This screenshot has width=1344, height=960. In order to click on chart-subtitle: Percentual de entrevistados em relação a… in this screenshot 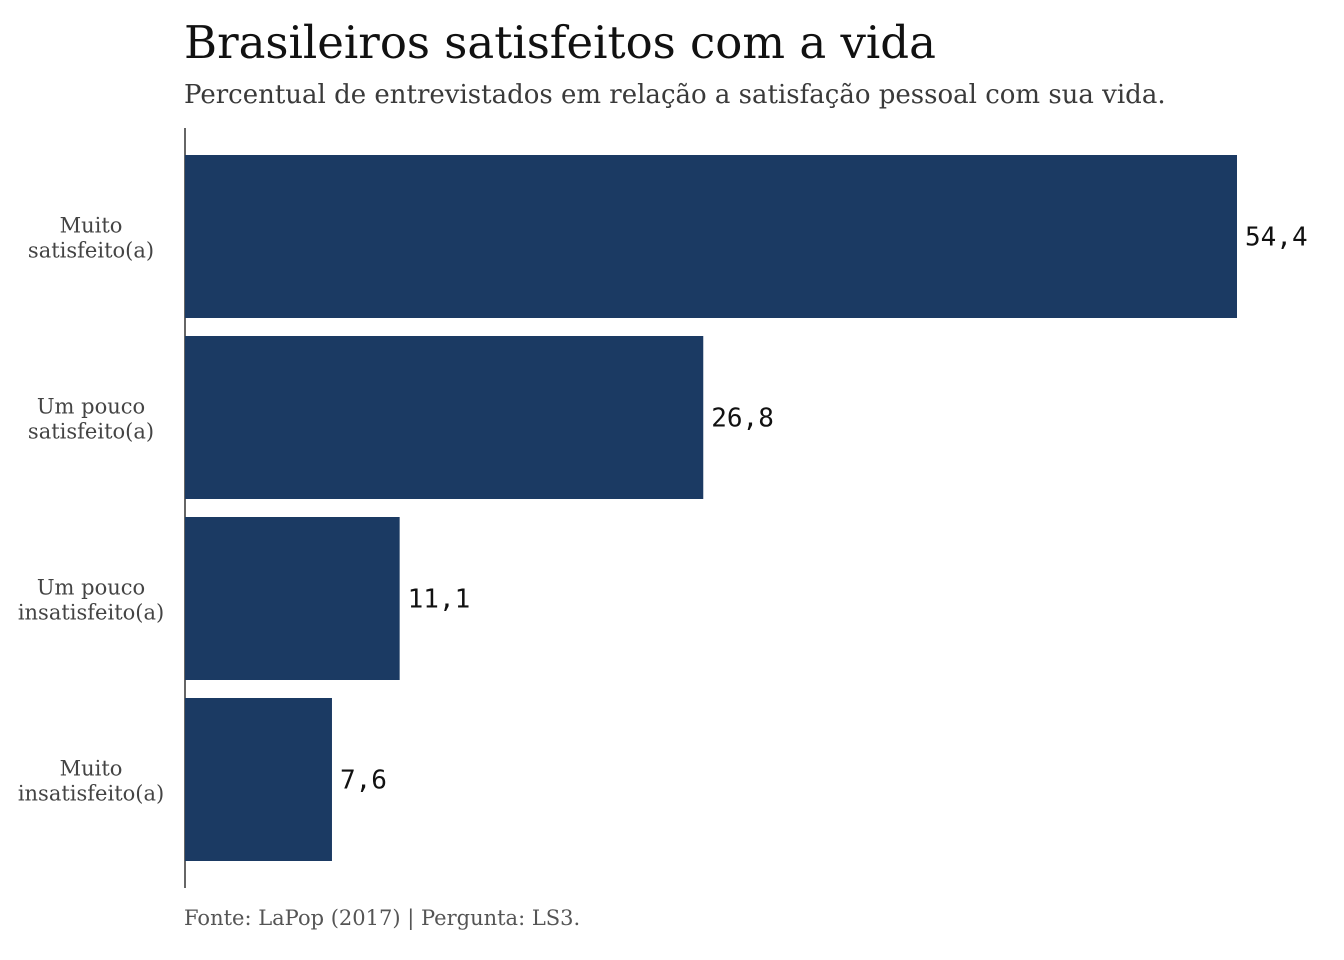, I will do `click(675, 95)`.